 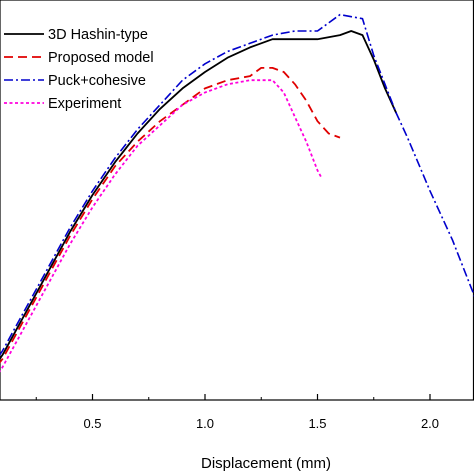 What do you see at coordinates (237, 412) in the screenshot?
I see `x-axis-ticks: 0.5 1.0 1.5 2.0` at bounding box center [237, 412].